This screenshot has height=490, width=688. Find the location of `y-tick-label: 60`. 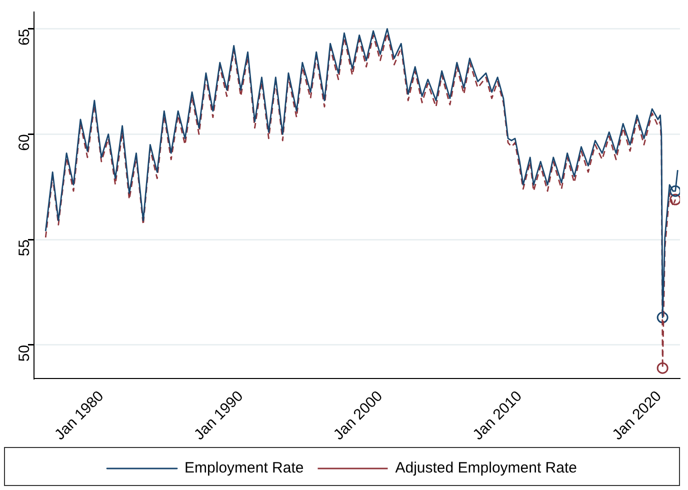

y-tick-label: 60 is located at coordinates (25, 142).